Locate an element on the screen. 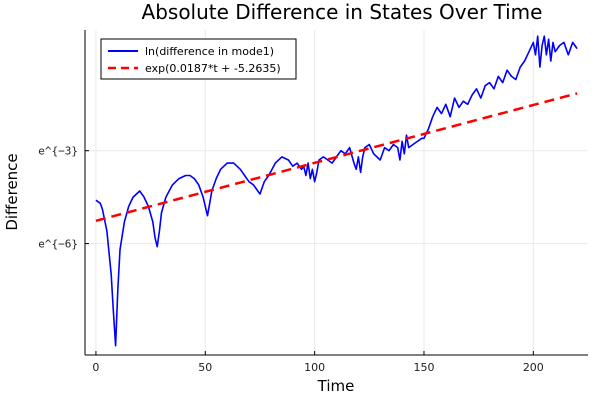  x-tick-label: 0 is located at coordinates (95, 367).